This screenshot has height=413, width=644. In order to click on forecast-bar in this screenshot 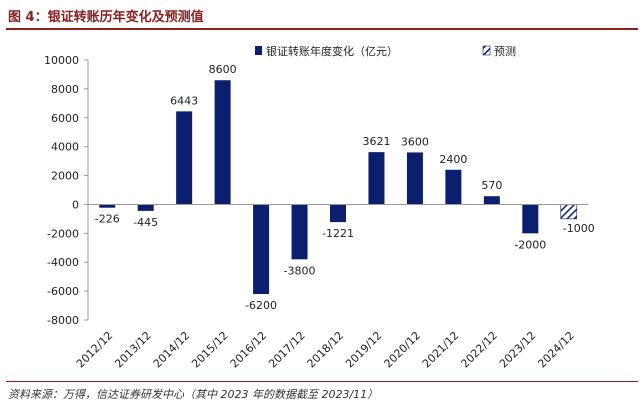, I will do `click(569, 212)`.